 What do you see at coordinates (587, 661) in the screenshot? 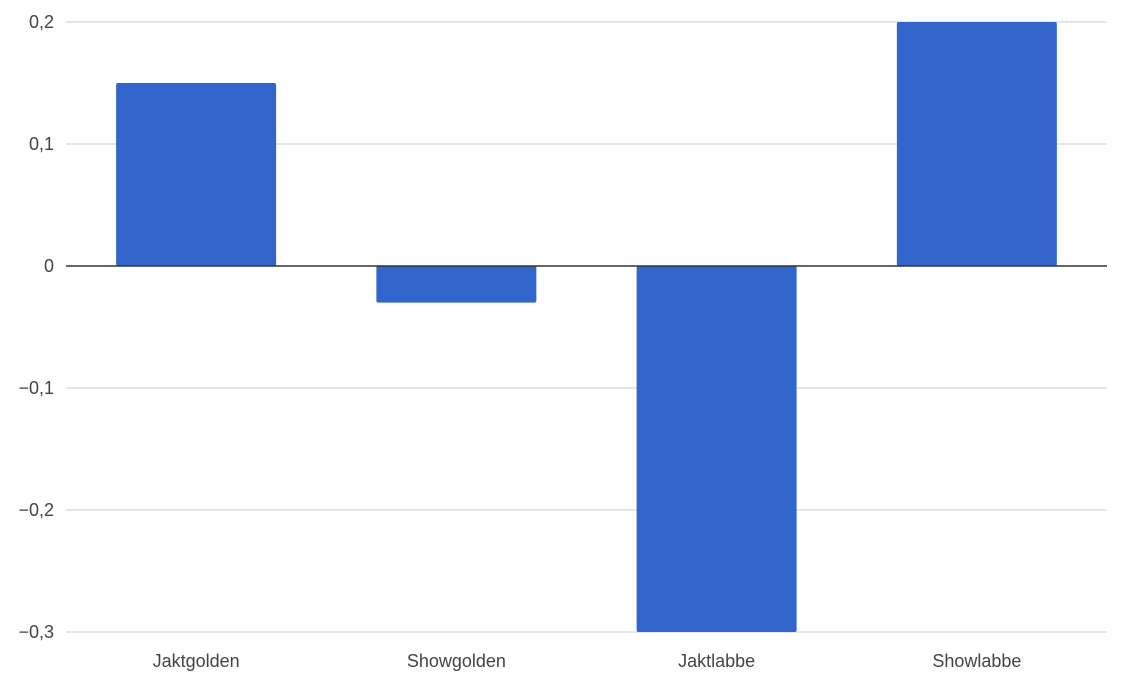
I see `x-axis-categories: Jaktgolden Showgolden Jaktlabbe Showlabbe` at bounding box center [587, 661].